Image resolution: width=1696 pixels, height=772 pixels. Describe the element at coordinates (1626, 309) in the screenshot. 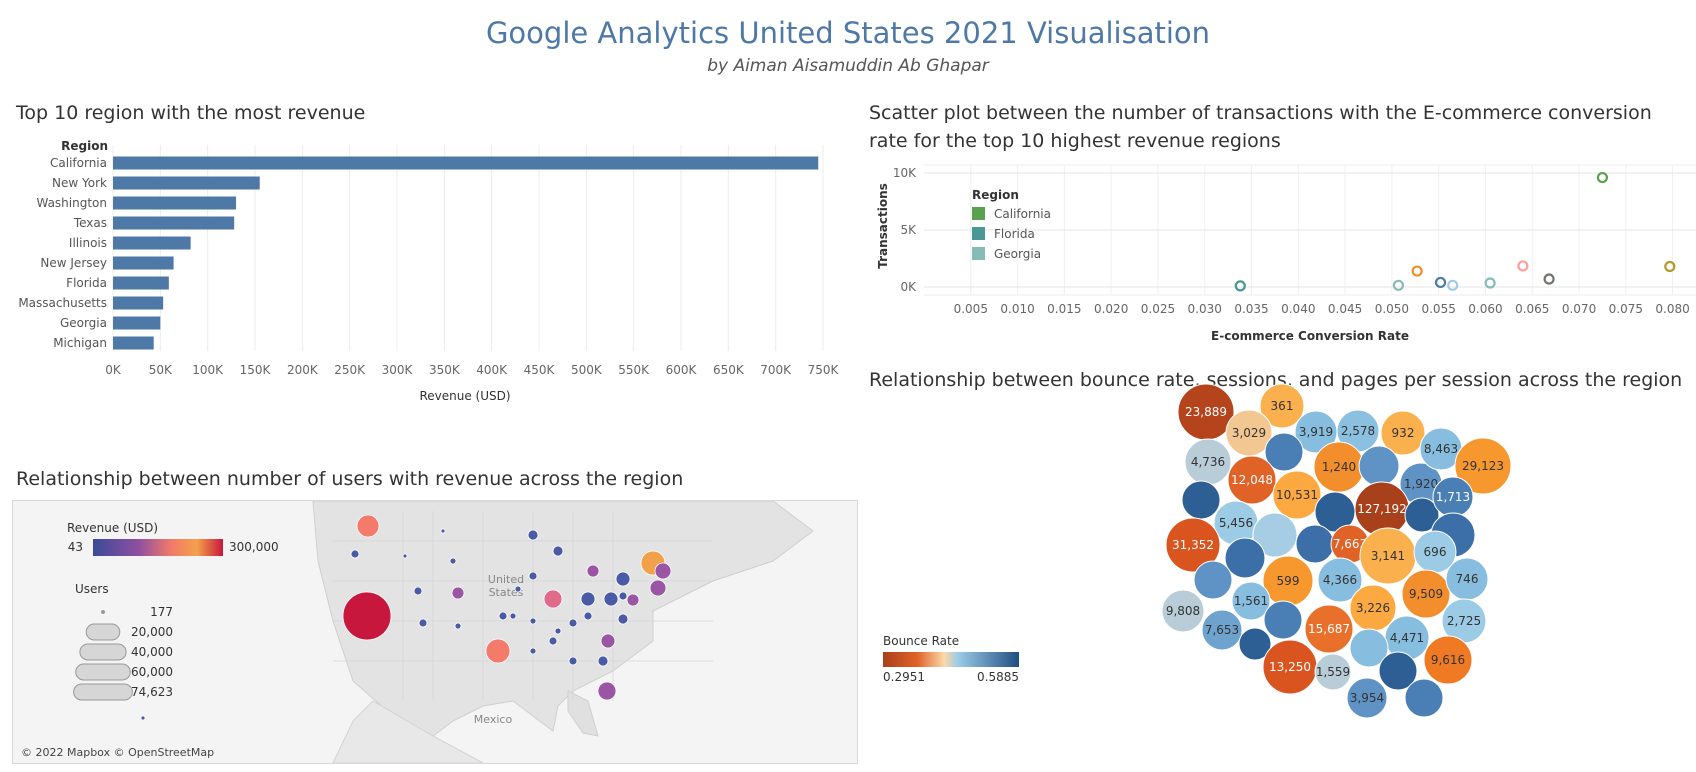

I see `x-tick-label: 0.075` at that location.